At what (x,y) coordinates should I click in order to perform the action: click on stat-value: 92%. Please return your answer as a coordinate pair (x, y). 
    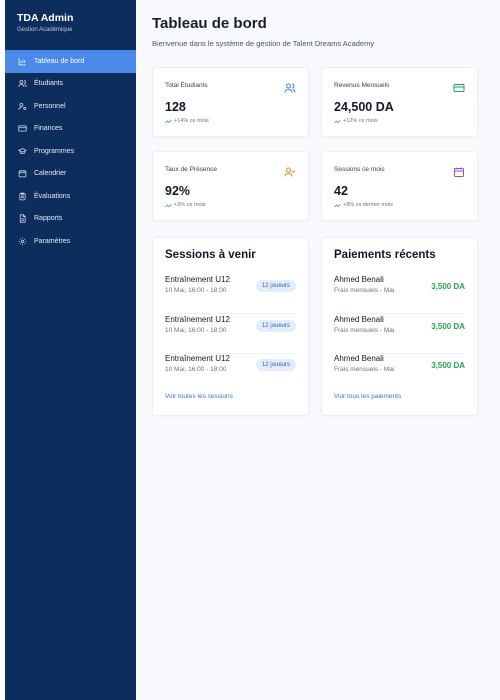
    Looking at the image, I should click on (178, 191).